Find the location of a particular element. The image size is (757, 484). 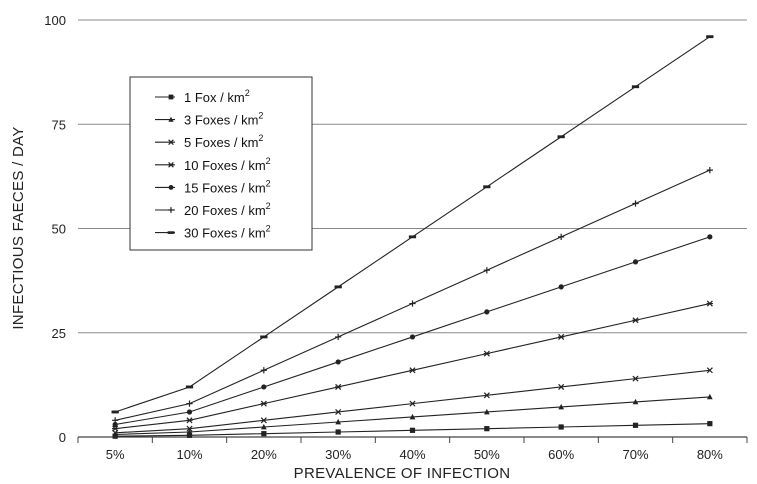

legend-series-name: 5 Foxes is located at coordinates (209, 142).